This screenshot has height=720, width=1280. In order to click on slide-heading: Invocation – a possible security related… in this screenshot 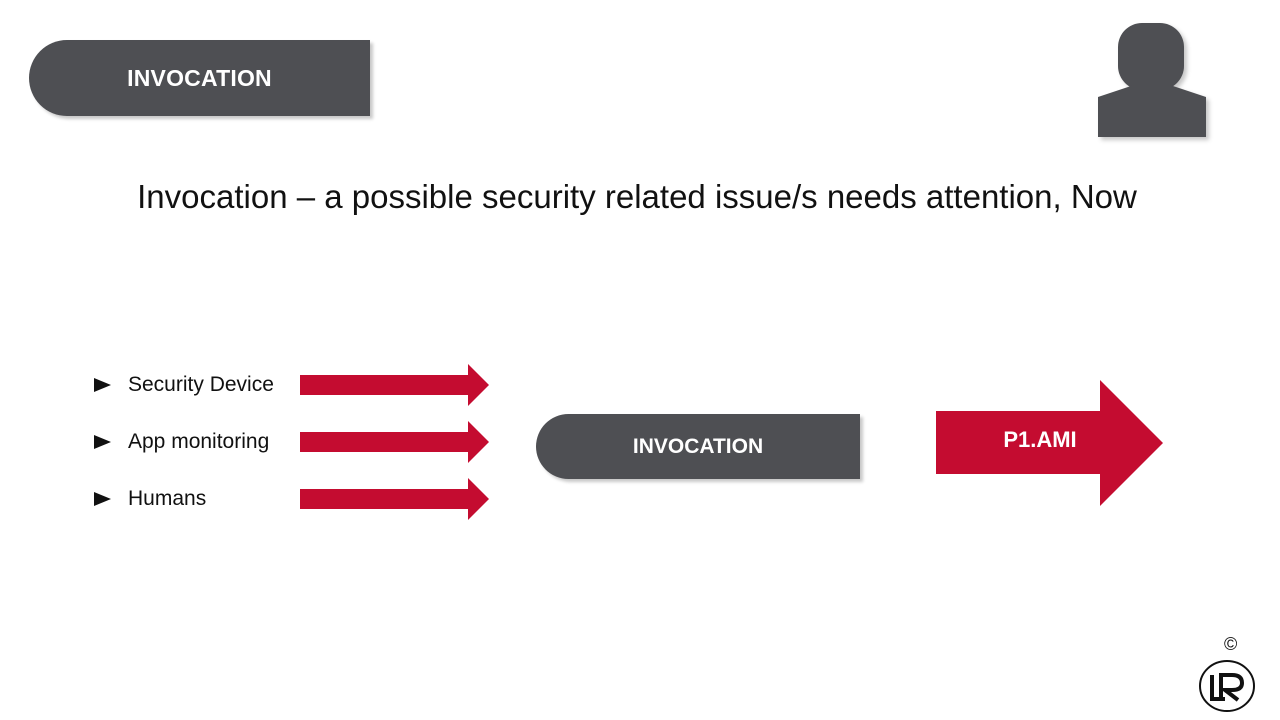, I will do `click(637, 196)`.